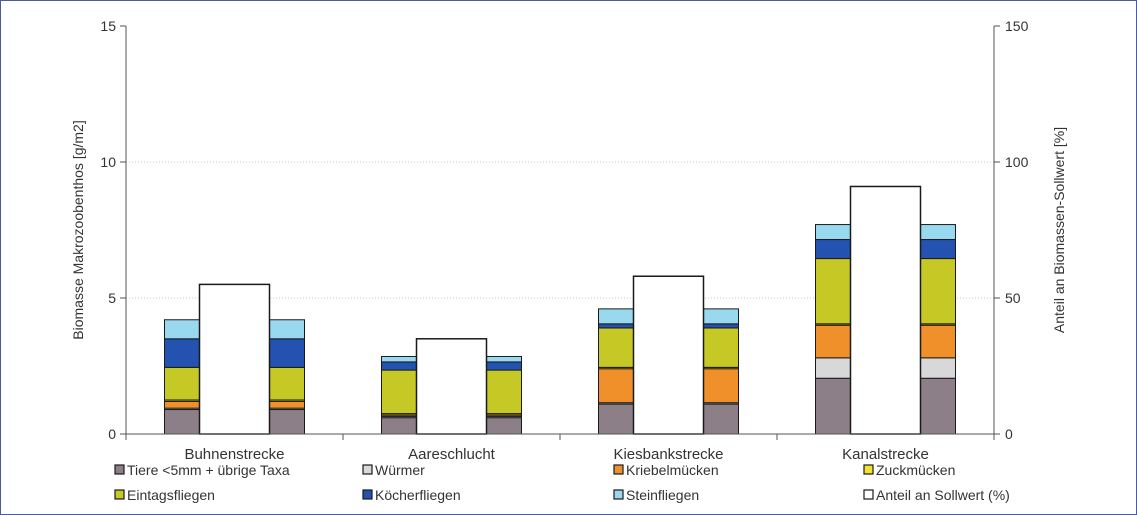  Describe the element at coordinates (112, 434) in the screenshot. I see `y-tick-label: 0` at that location.